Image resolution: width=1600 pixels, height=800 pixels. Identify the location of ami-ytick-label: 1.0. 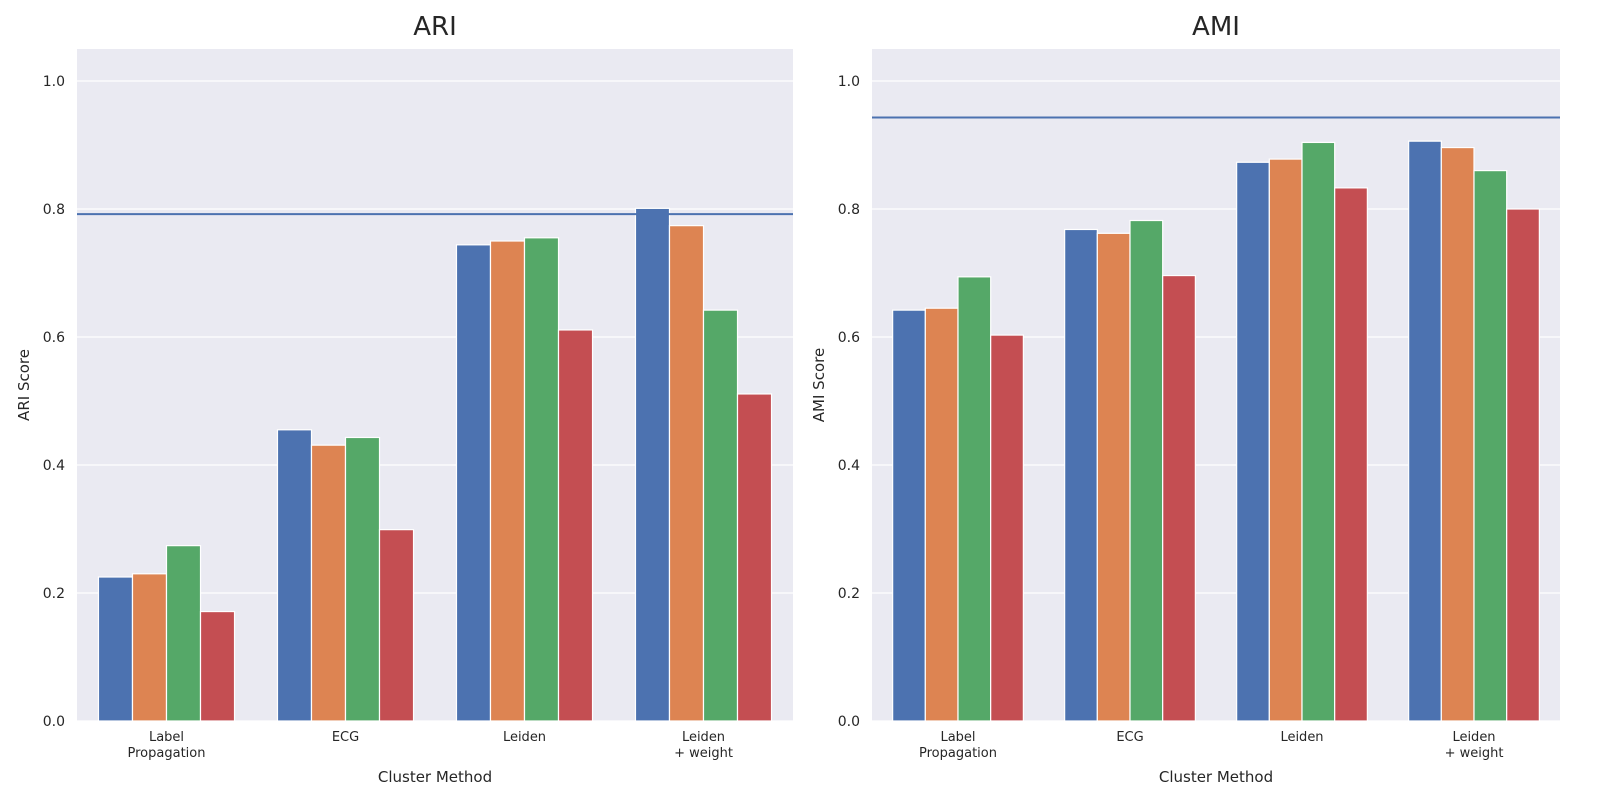
(849, 82).